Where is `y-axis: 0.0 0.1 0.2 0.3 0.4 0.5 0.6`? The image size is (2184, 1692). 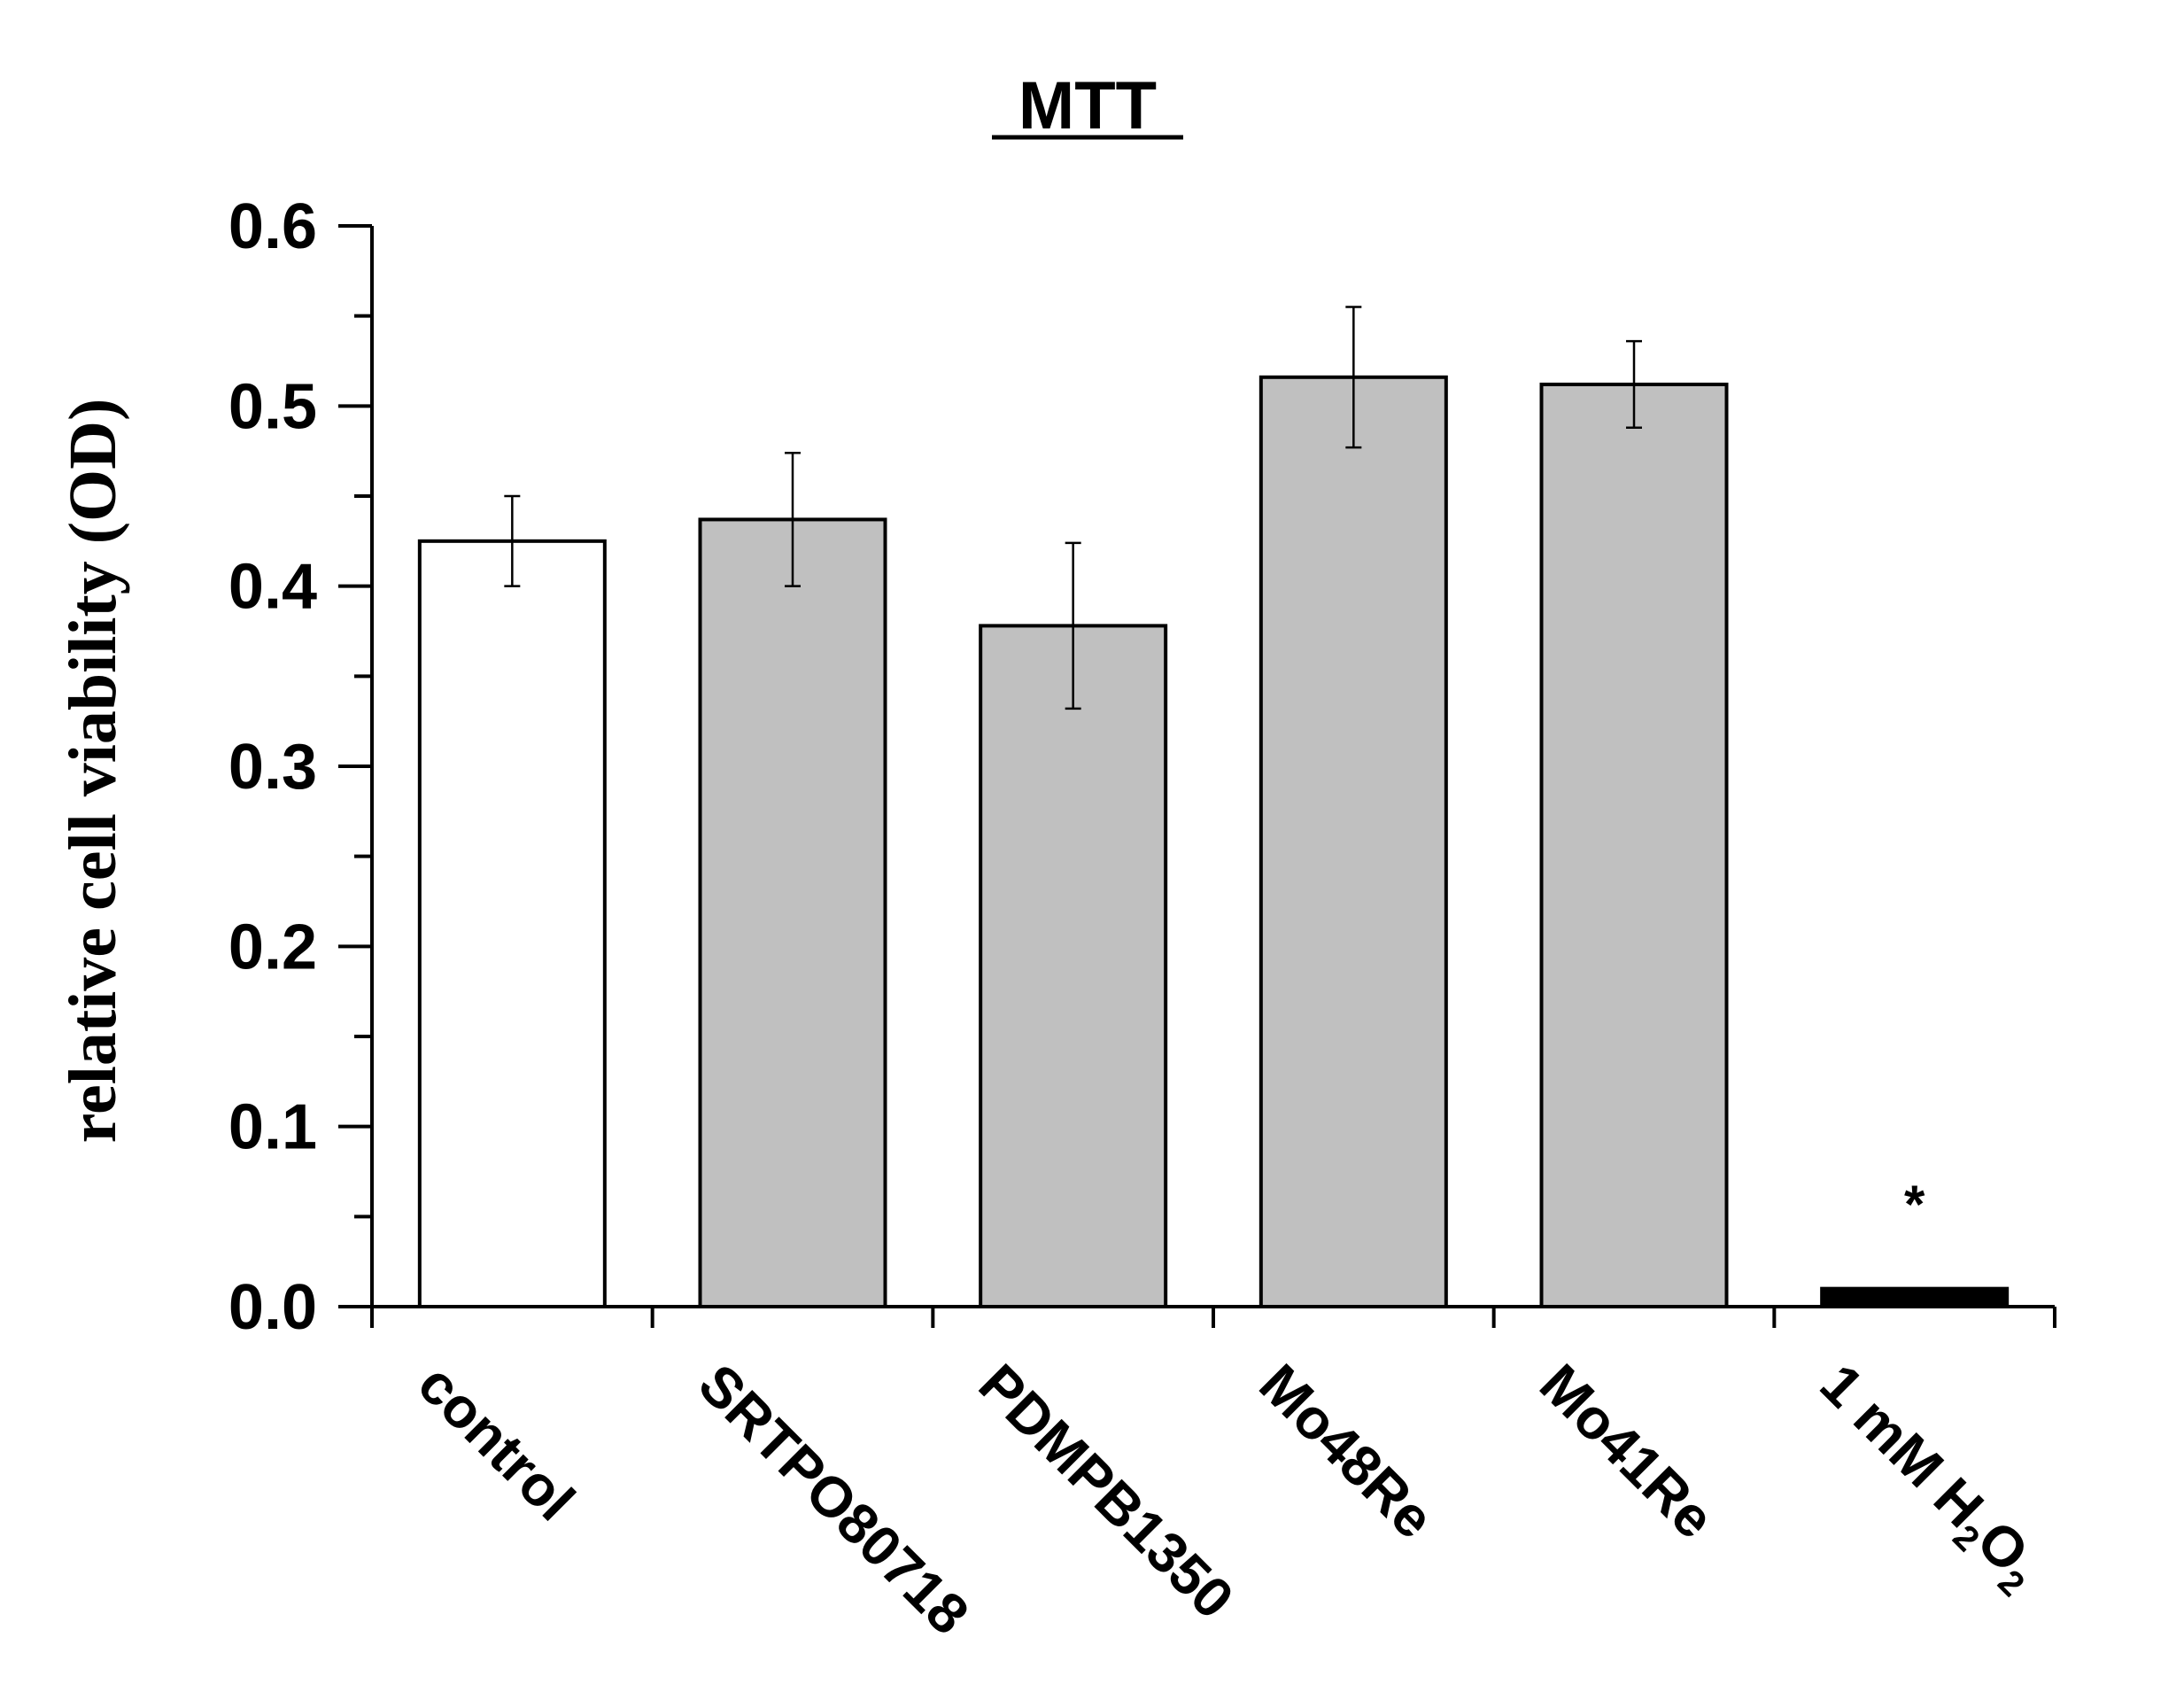 y-axis: 0.0 0.1 0.2 0.3 0.4 0.5 0.6 is located at coordinates (301, 767).